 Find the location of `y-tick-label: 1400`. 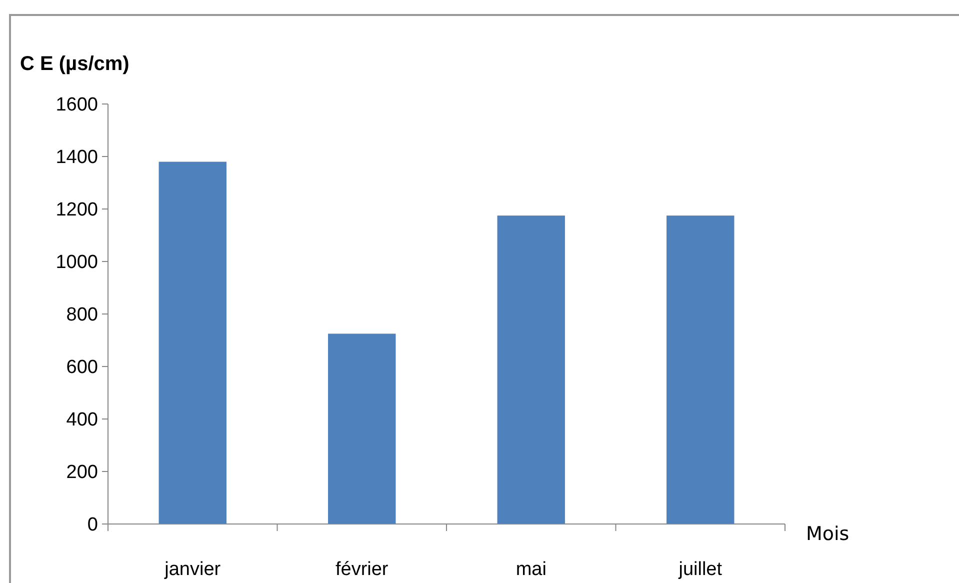

y-tick-label: 1400 is located at coordinates (77, 157).